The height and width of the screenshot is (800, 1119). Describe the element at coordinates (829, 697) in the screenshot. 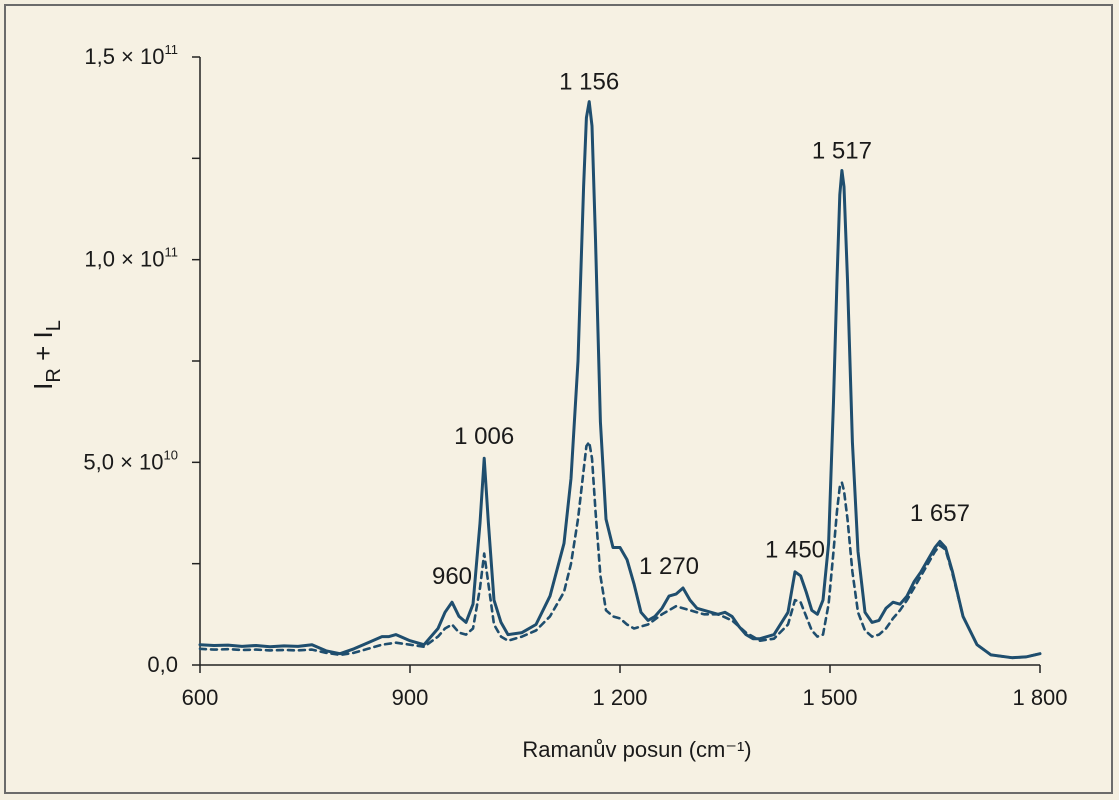

I see `x-tick-label: 1 500` at that location.